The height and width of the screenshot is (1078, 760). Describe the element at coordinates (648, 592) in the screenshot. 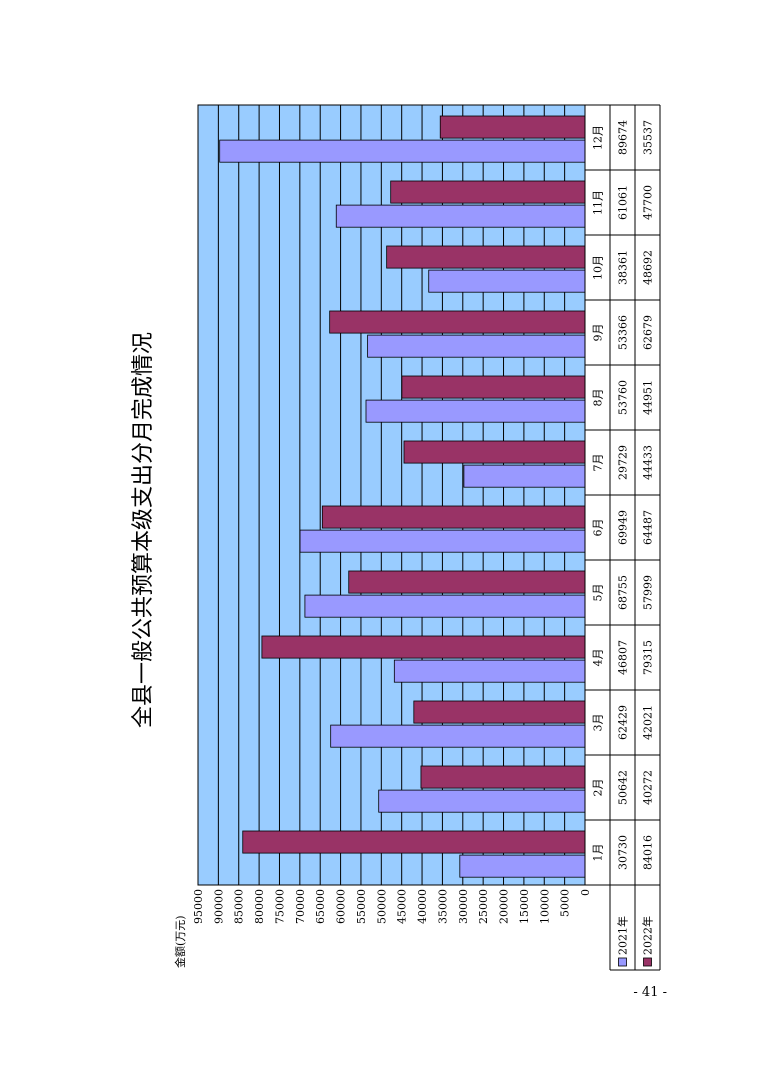

I see `data-value-label: 57999` at that location.